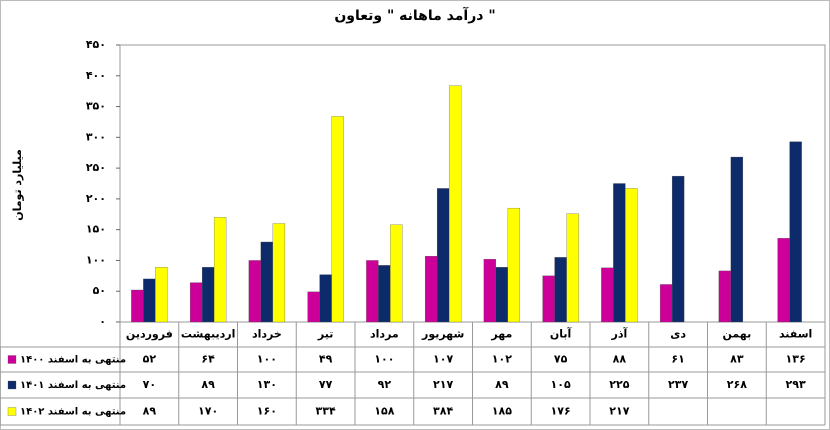  Describe the element at coordinates (96, 198) in the screenshot. I see `y-tick-label: ۲۰۰` at that location.